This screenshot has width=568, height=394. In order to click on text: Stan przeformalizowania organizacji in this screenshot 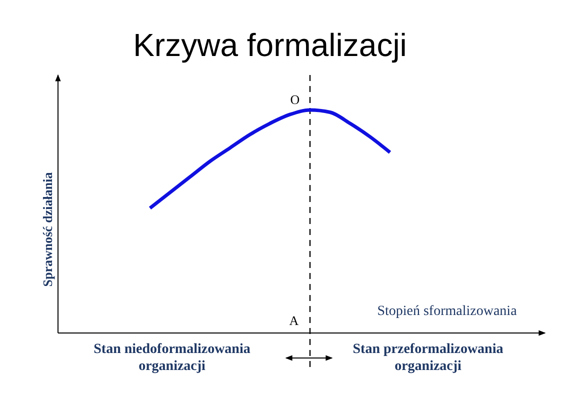, I will do `click(428, 358)`.